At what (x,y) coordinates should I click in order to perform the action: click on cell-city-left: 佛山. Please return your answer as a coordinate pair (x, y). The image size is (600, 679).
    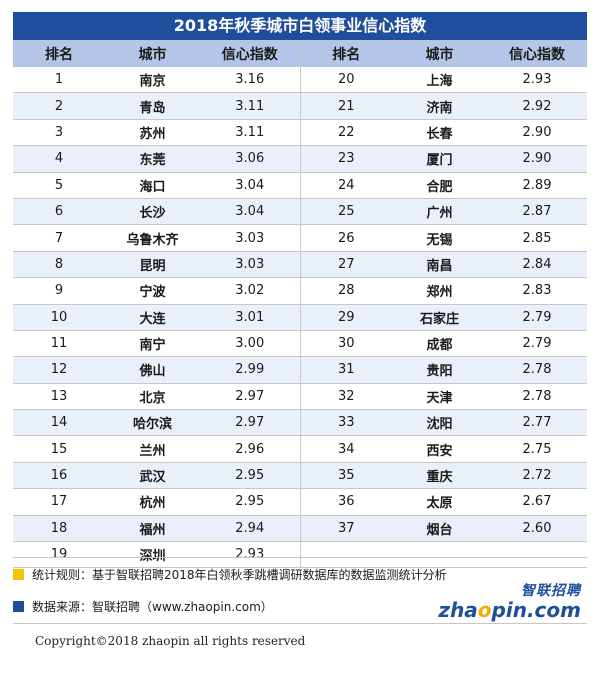
    Looking at the image, I should click on (152, 370).